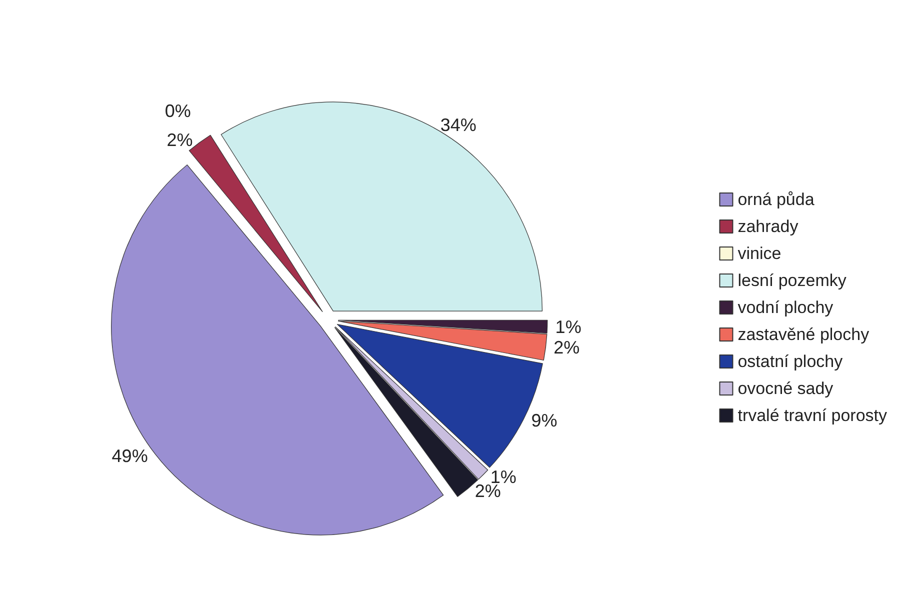  Describe the element at coordinates (813, 415) in the screenshot. I see `legend-label: trvalé travní porosty` at that location.